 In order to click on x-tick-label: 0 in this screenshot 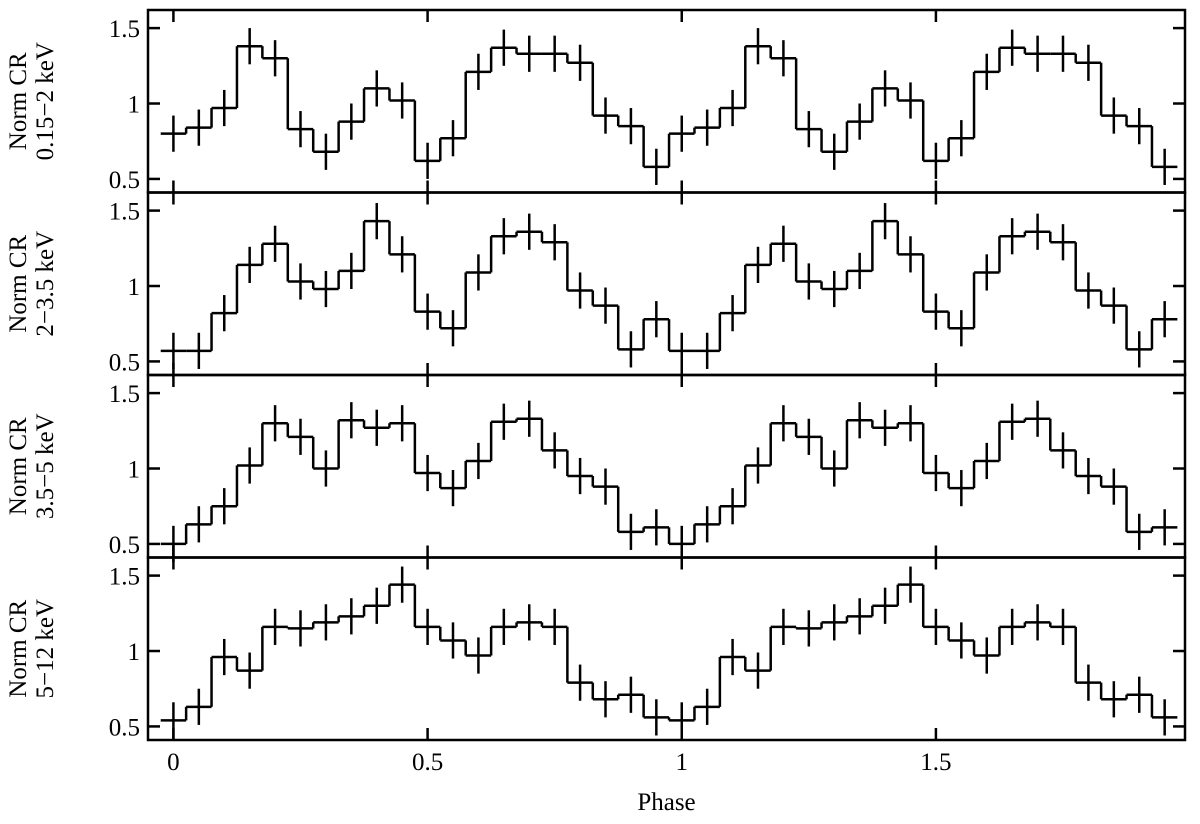, I will do `click(173, 762)`.